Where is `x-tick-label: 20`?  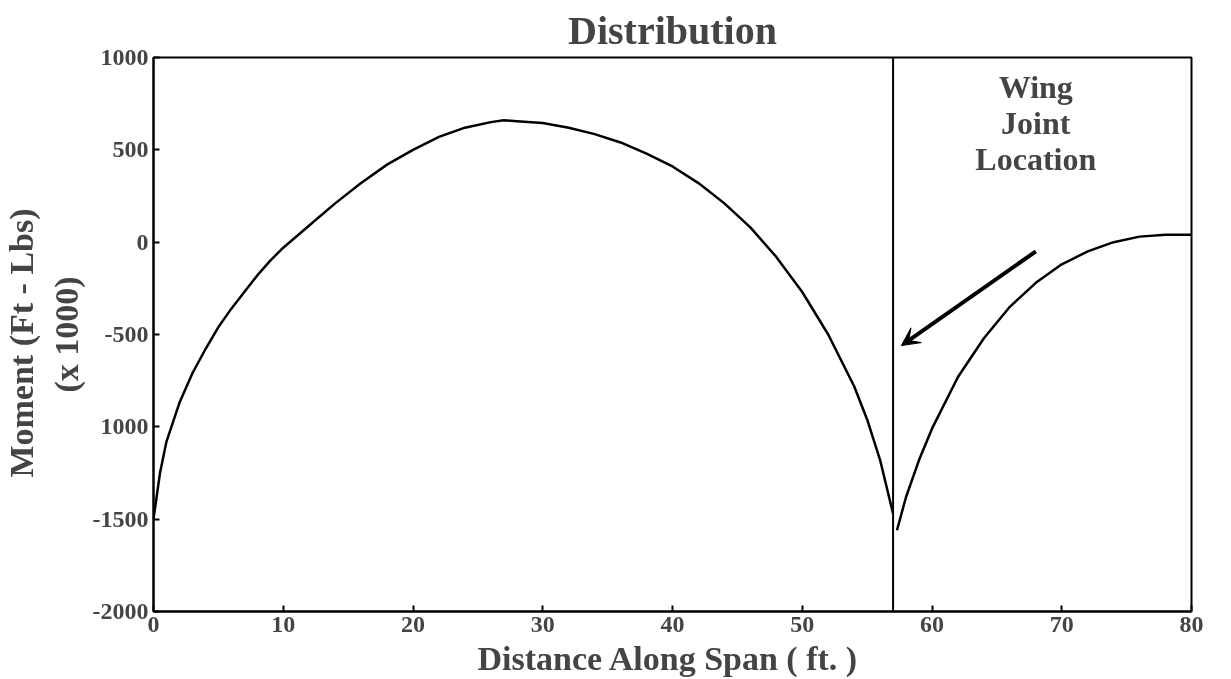
x-tick-label: 20 is located at coordinates (413, 623).